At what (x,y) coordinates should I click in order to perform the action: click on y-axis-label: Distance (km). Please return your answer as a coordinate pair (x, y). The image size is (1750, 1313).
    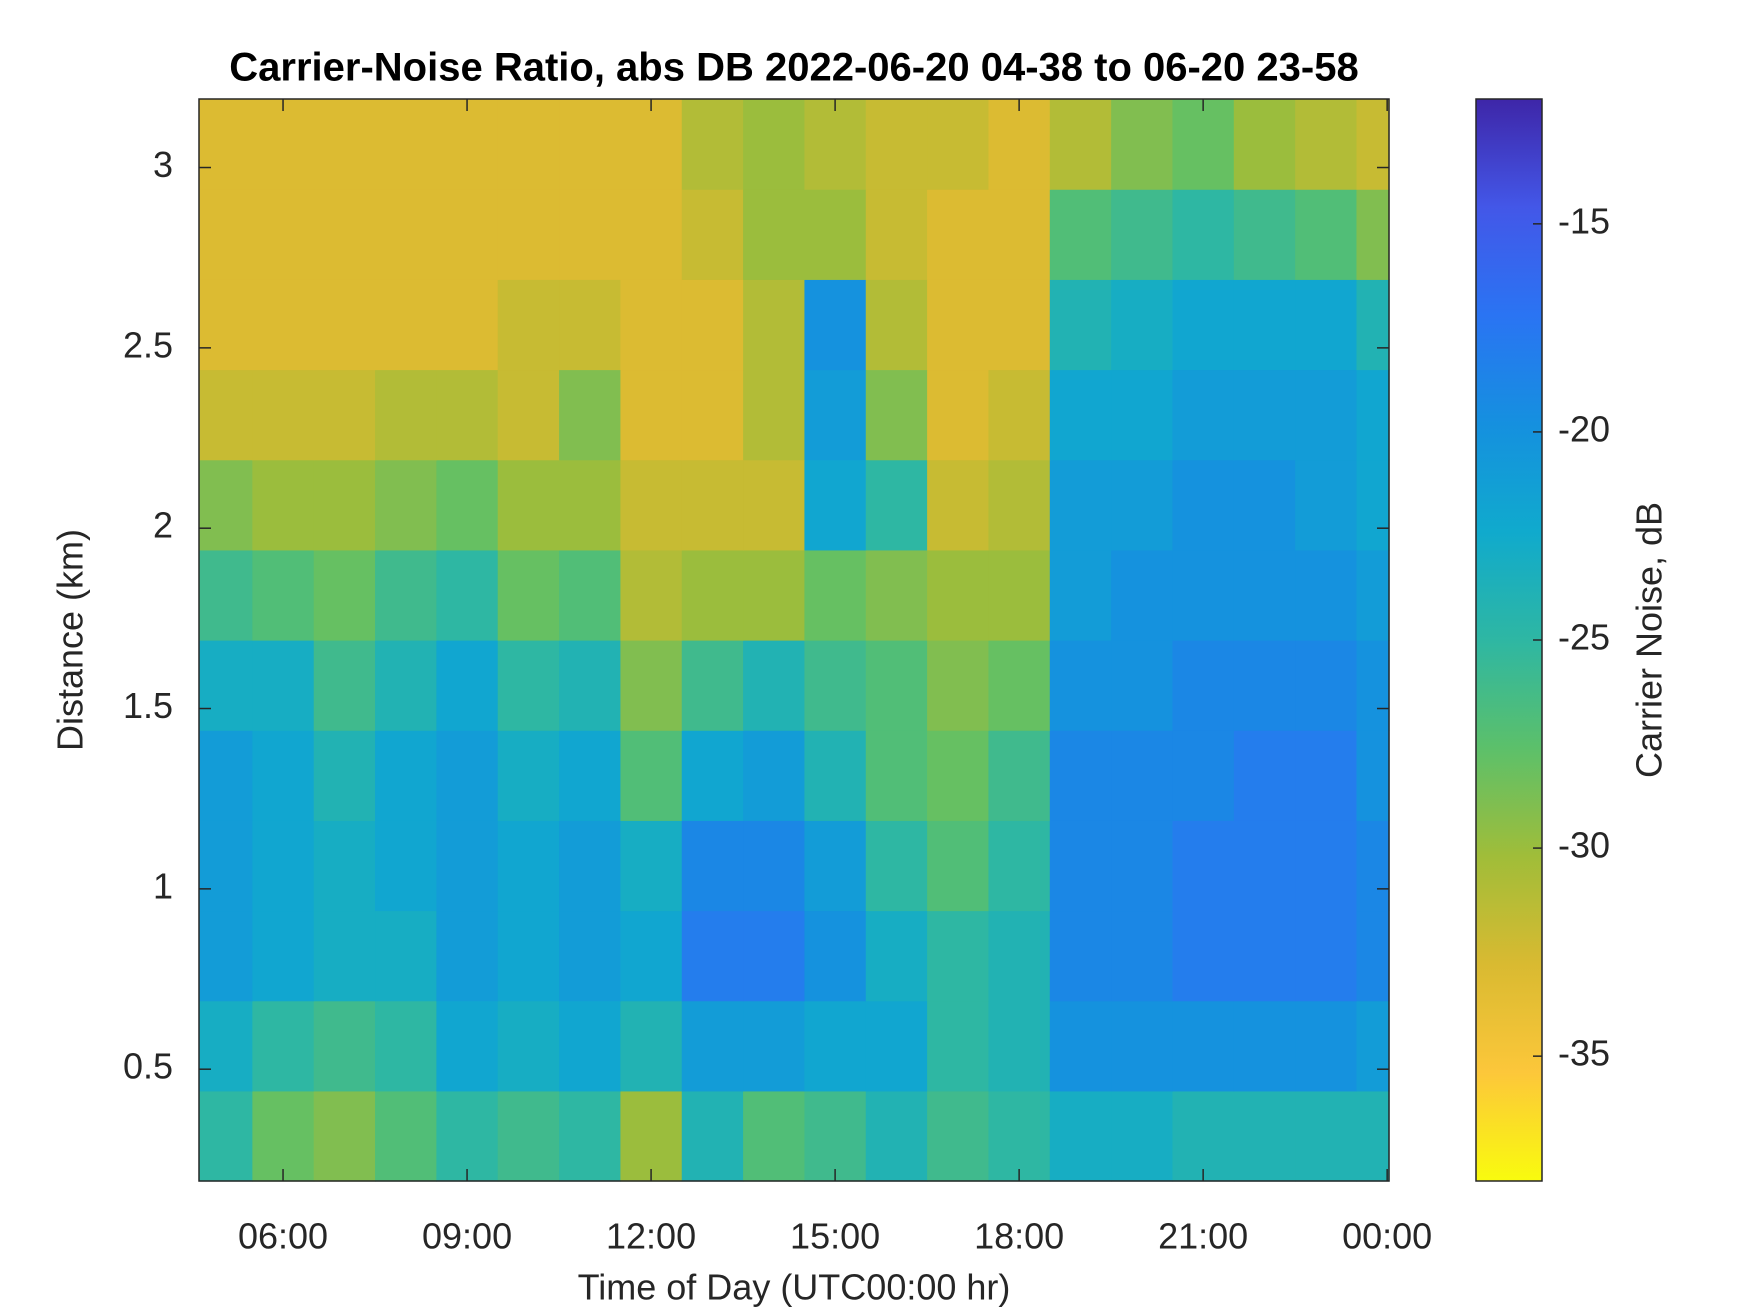
    Looking at the image, I should click on (70, 640).